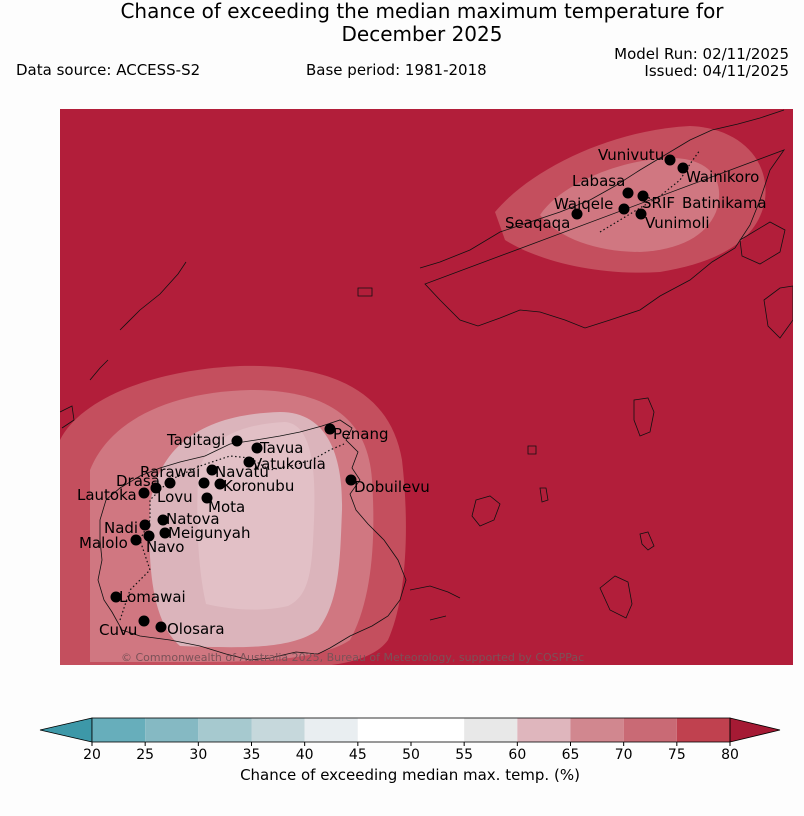  What do you see at coordinates (193, 519) in the screenshot?
I see `station-label: Natova` at bounding box center [193, 519].